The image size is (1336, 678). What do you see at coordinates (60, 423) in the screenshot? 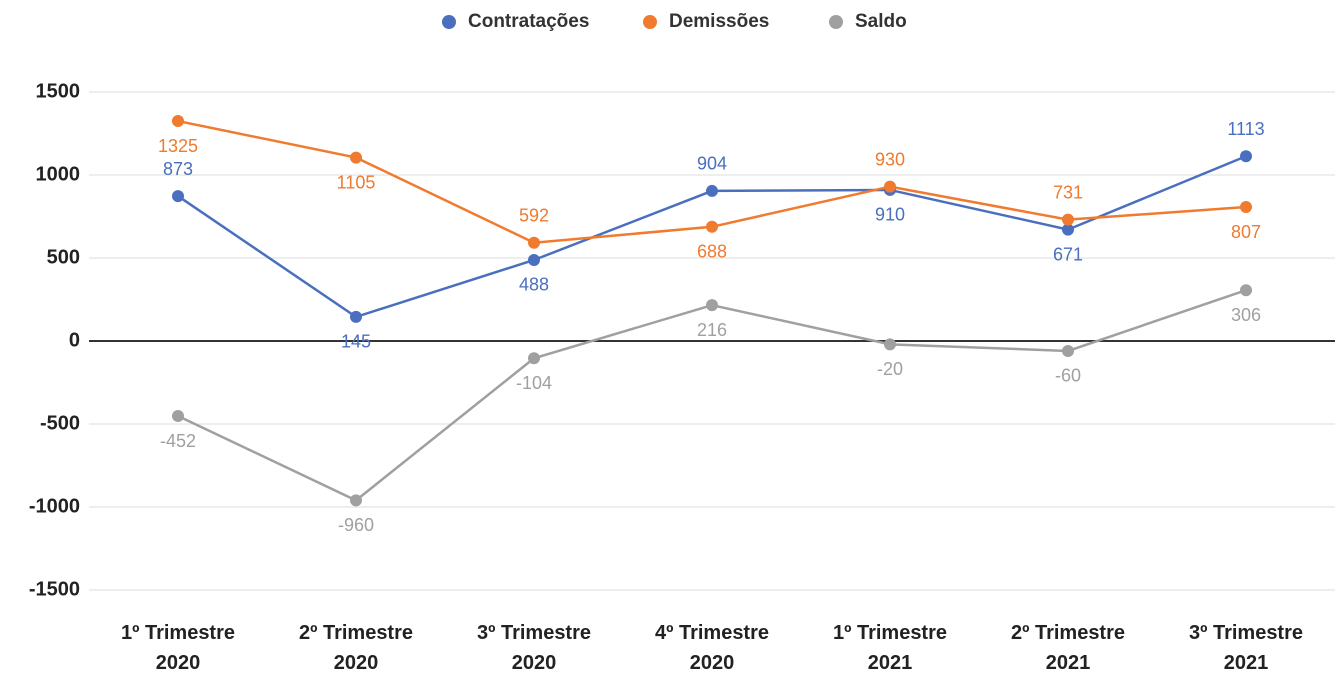
I see `y-tick-label: -500` at bounding box center [60, 423].